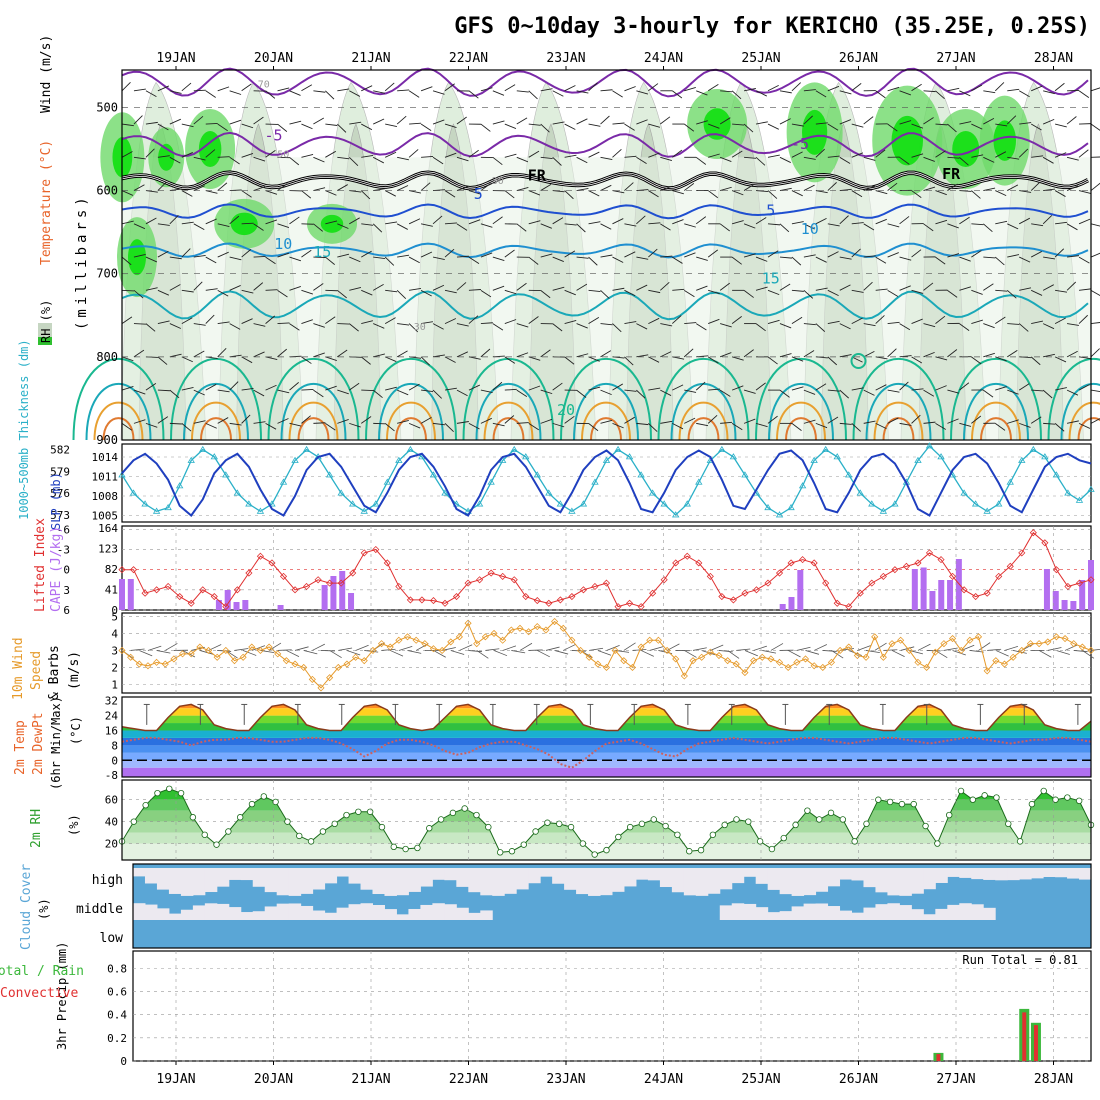  Describe the element at coordinates (111, 775) in the screenshot. I see `temp-tick-label: -8` at that location.